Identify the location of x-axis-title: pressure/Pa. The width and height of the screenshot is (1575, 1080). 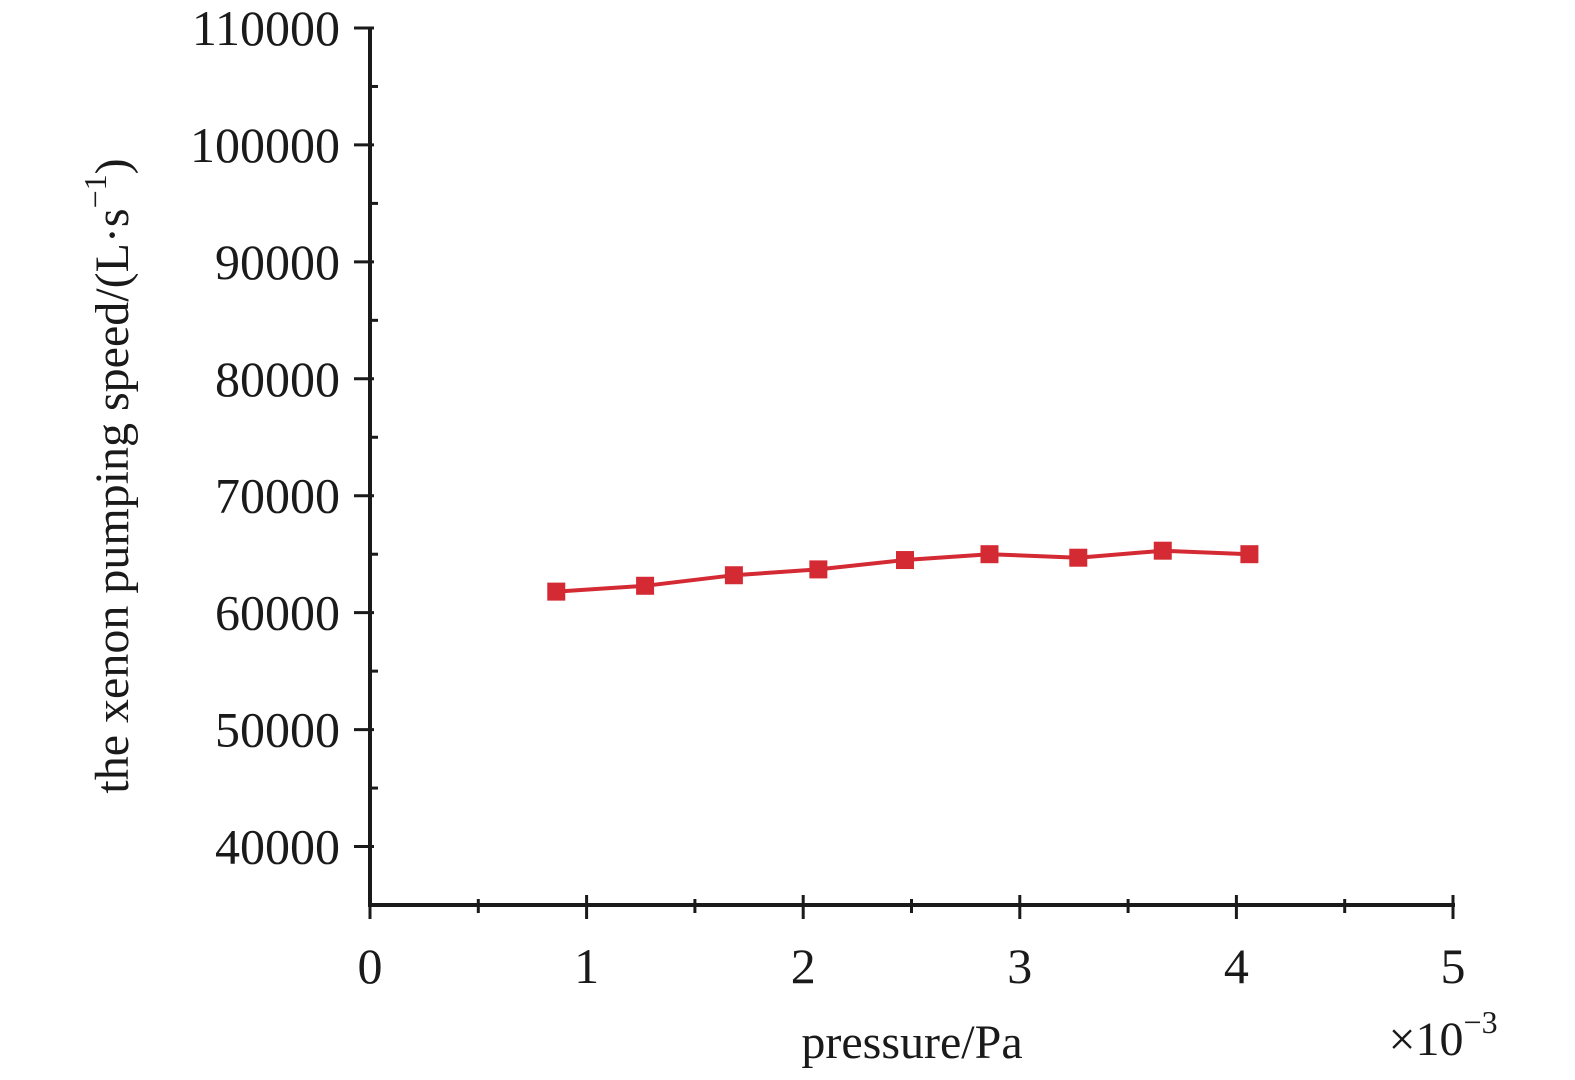
(911, 1042).